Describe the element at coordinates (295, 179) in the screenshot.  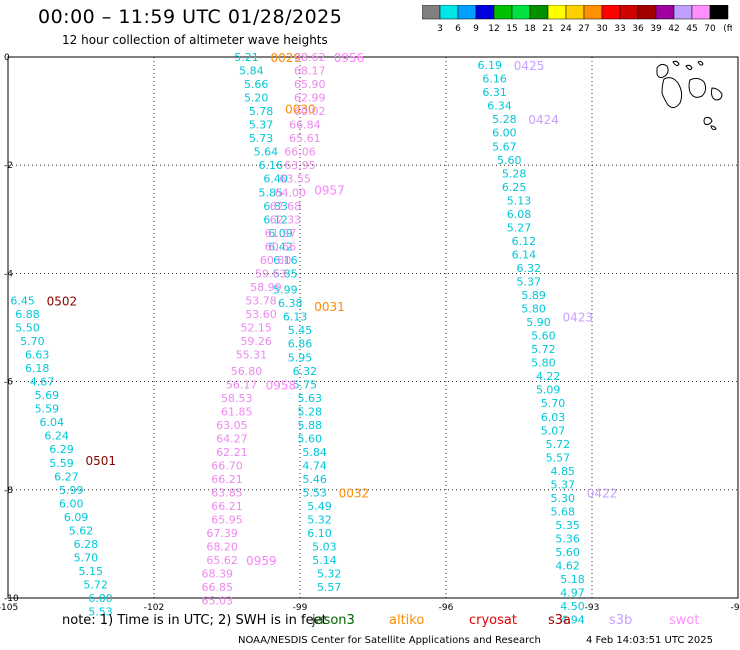
I see `wave-height-label: 63.55` at that location.